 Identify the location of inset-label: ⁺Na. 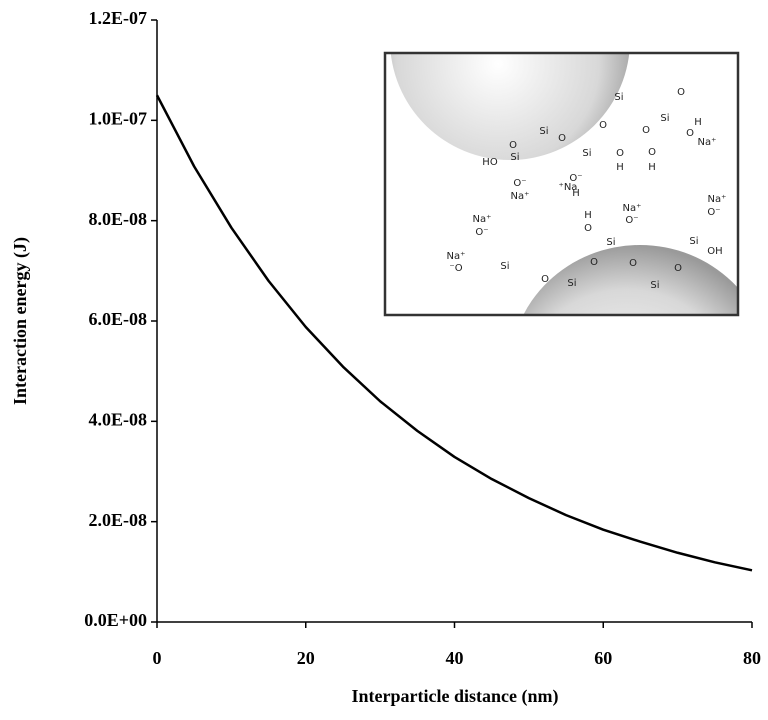
(568, 187).